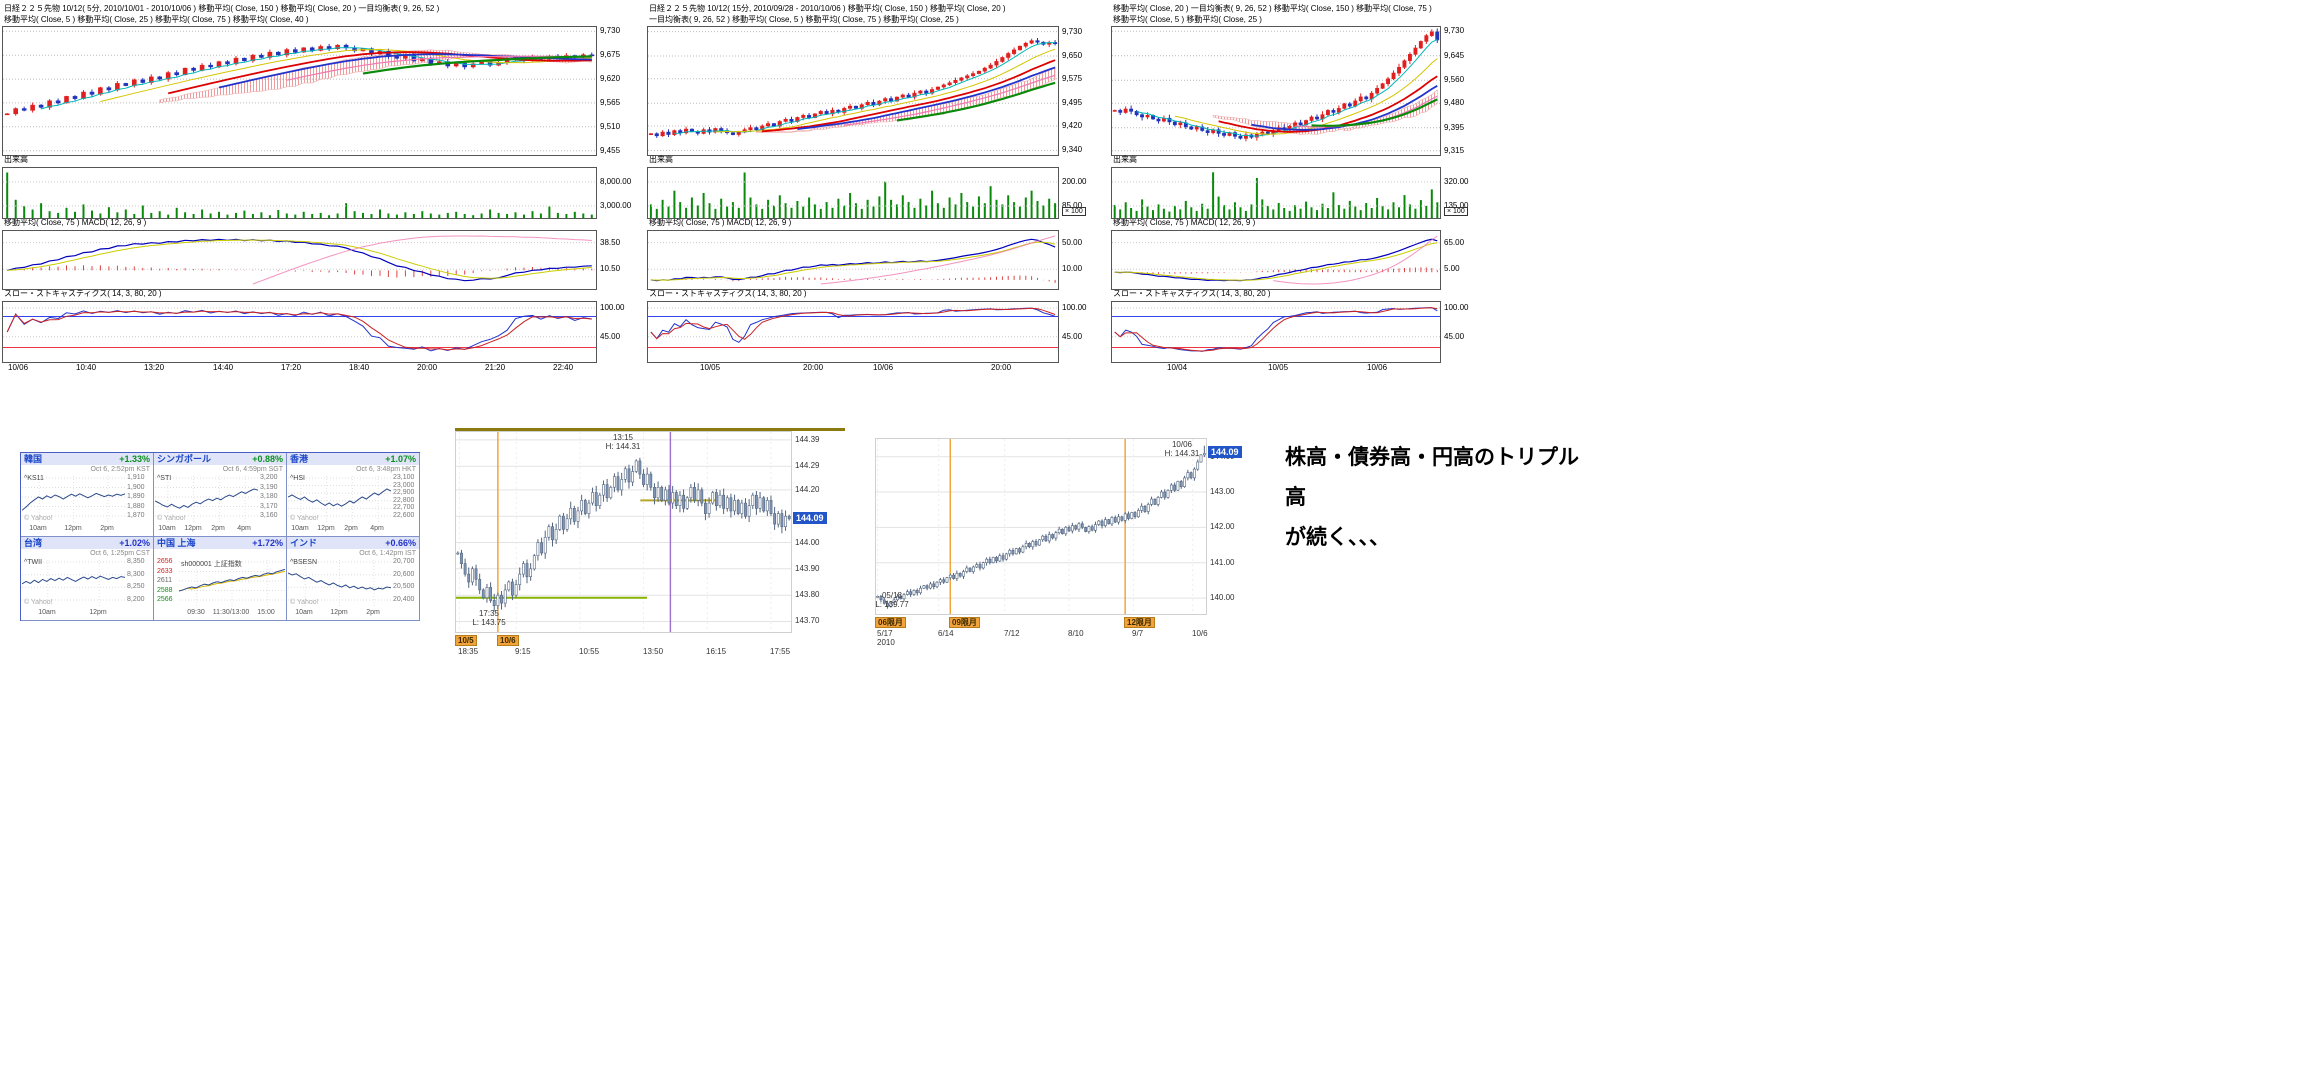  I want to click on low-annotation: 17:35 L: 143.75, so click(488, 618).